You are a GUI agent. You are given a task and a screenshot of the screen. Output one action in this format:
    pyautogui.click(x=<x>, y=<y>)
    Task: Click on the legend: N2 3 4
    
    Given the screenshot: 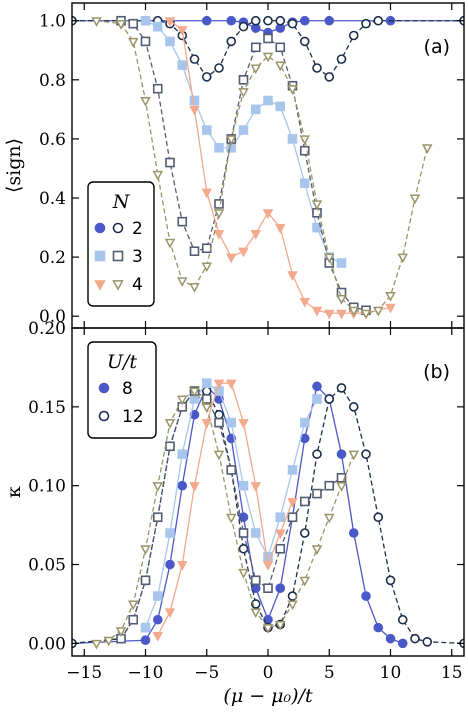 What is the action you would take?
    pyautogui.click(x=121, y=244)
    